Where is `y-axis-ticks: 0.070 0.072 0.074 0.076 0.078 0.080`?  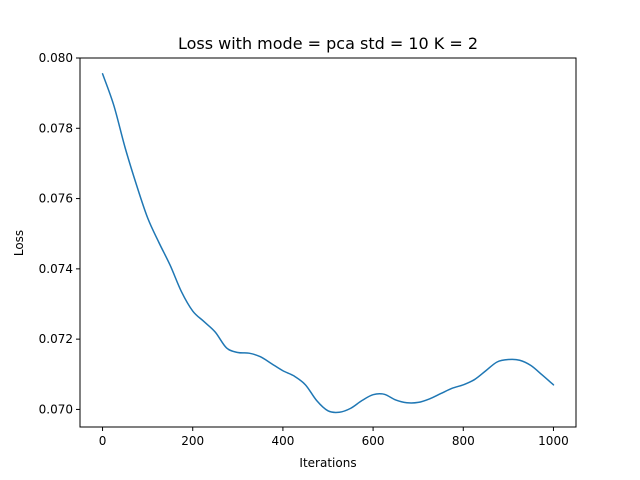 y-axis-ticks: 0.070 0.072 0.074 0.076 0.078 0.080 is located at coordinates (59, 233).